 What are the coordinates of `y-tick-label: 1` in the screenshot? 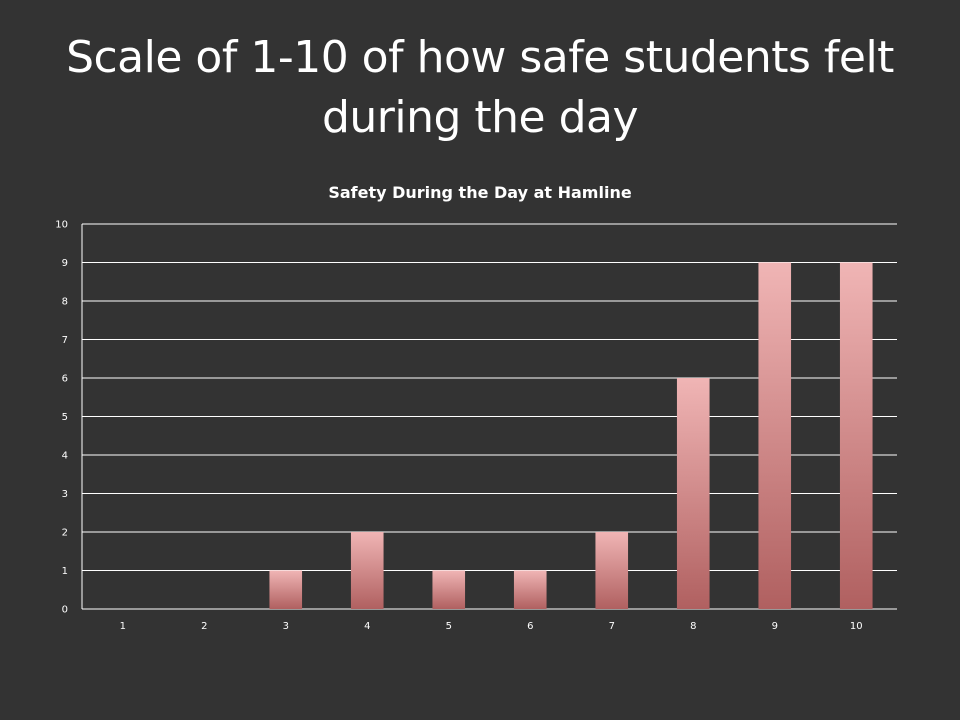 It's located at (65, 571).